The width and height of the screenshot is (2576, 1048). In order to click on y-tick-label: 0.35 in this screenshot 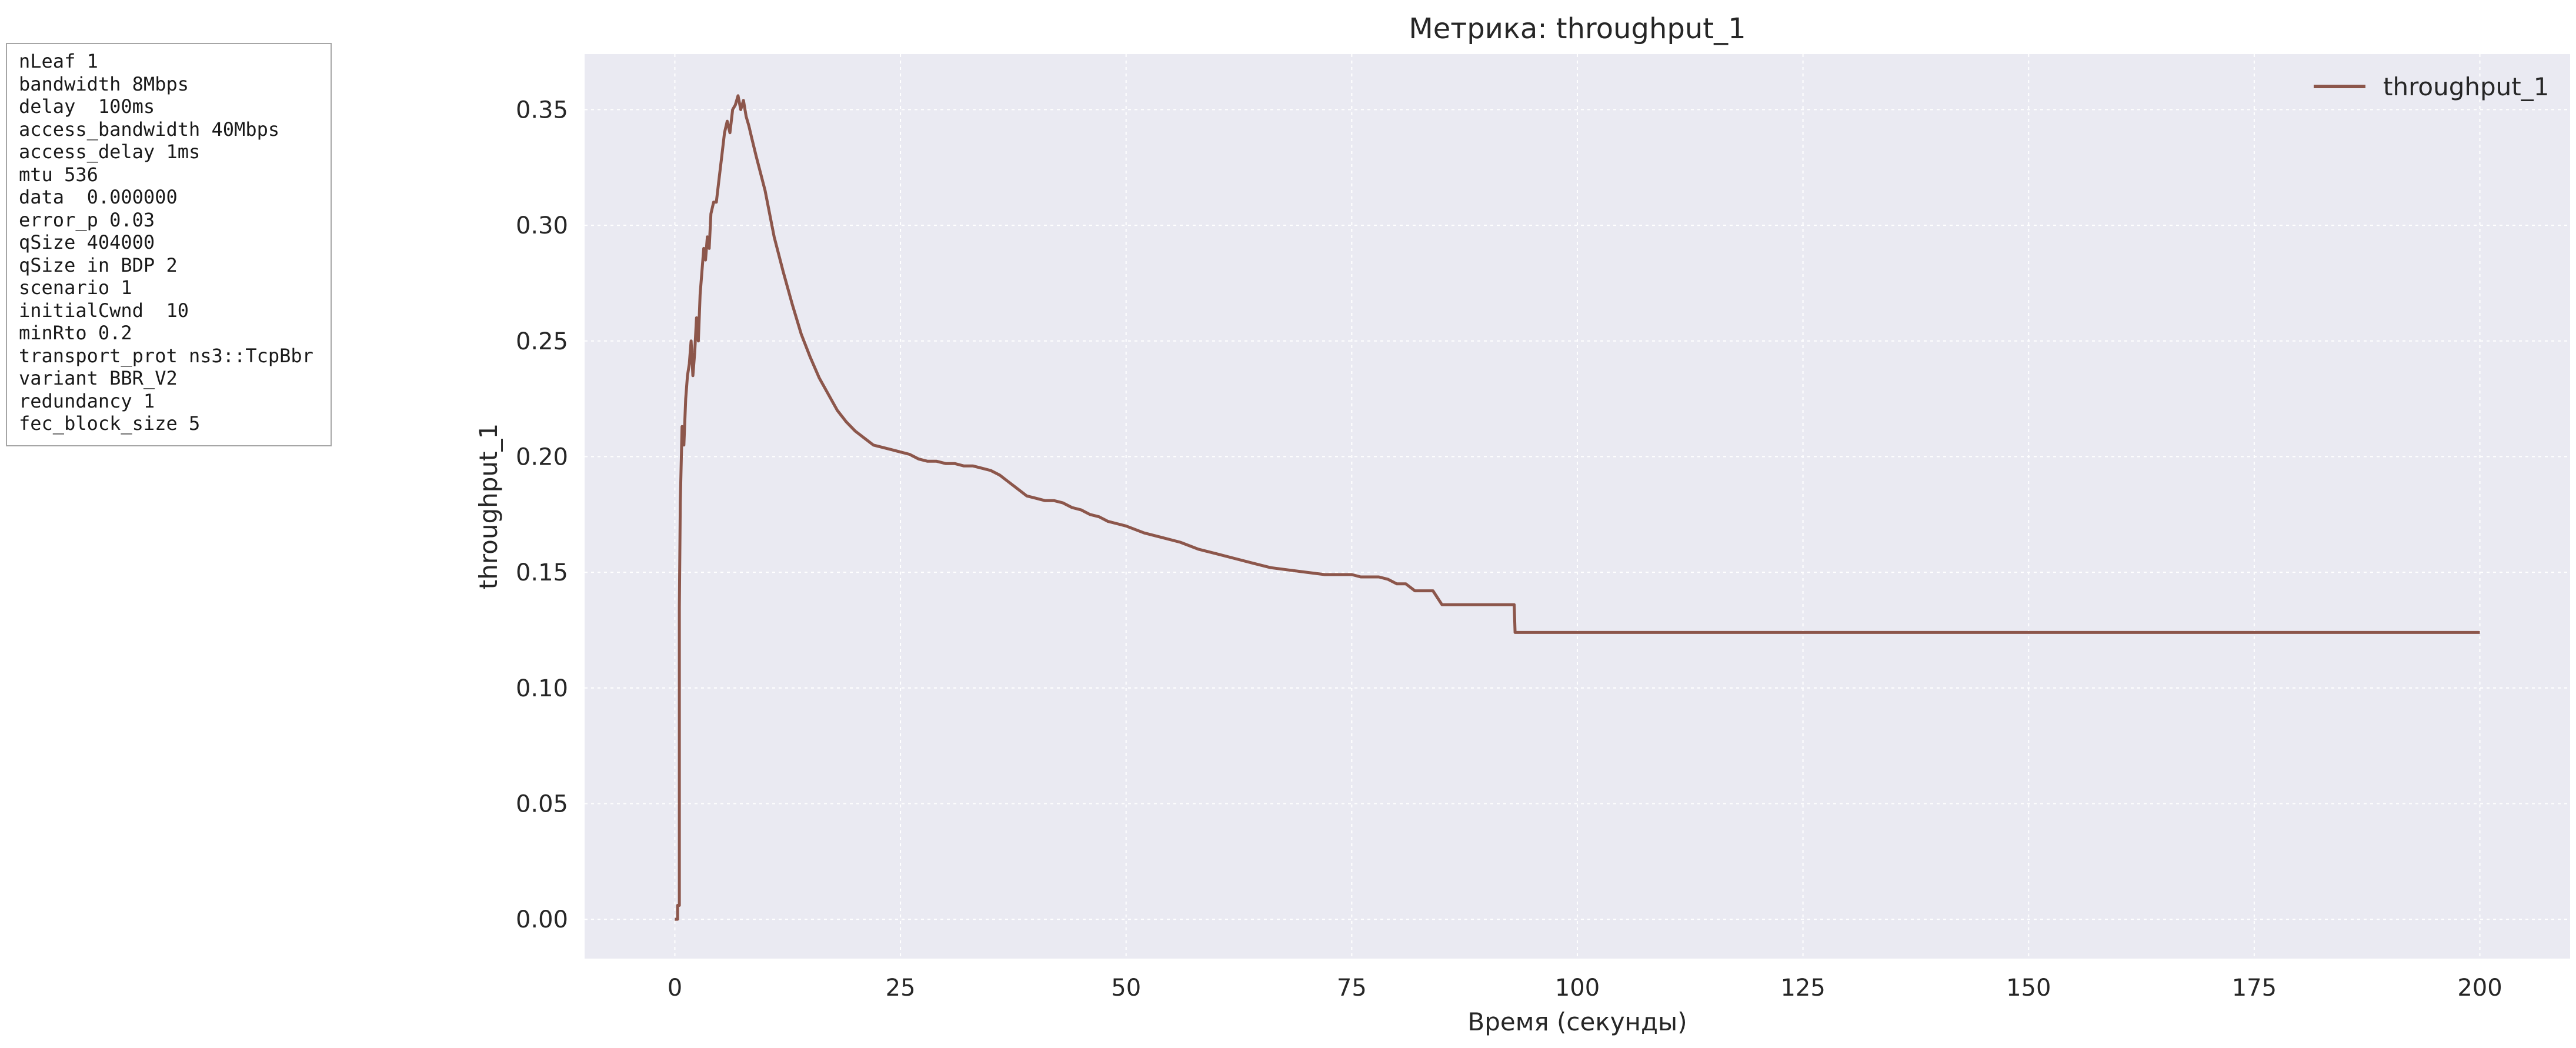, I will do `click(542, 110)`.